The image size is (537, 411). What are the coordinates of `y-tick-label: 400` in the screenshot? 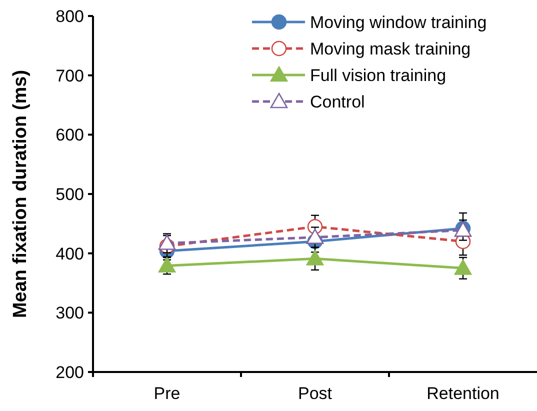 It's located at (70, 254).